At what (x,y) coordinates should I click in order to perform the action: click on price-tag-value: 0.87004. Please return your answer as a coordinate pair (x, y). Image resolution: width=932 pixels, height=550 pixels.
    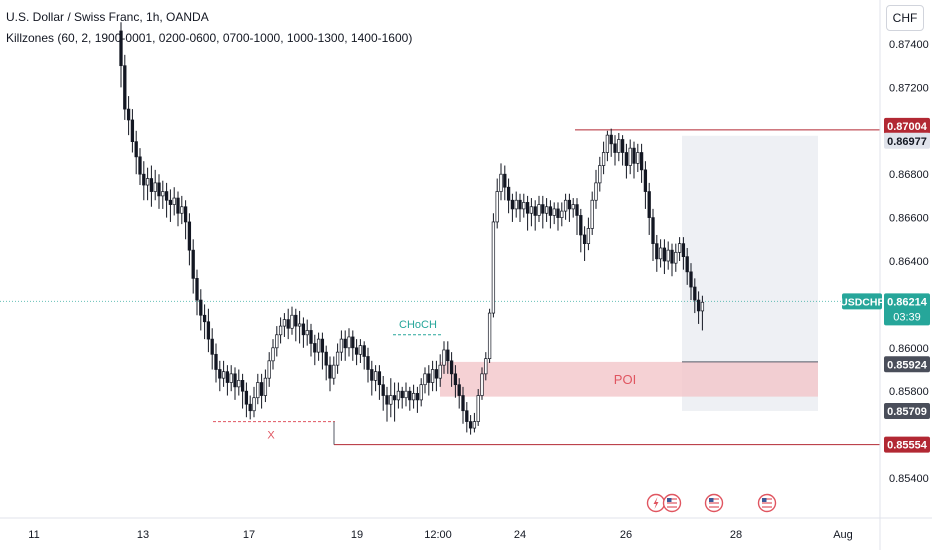
    Looking at the image, I should click on (907, 127).